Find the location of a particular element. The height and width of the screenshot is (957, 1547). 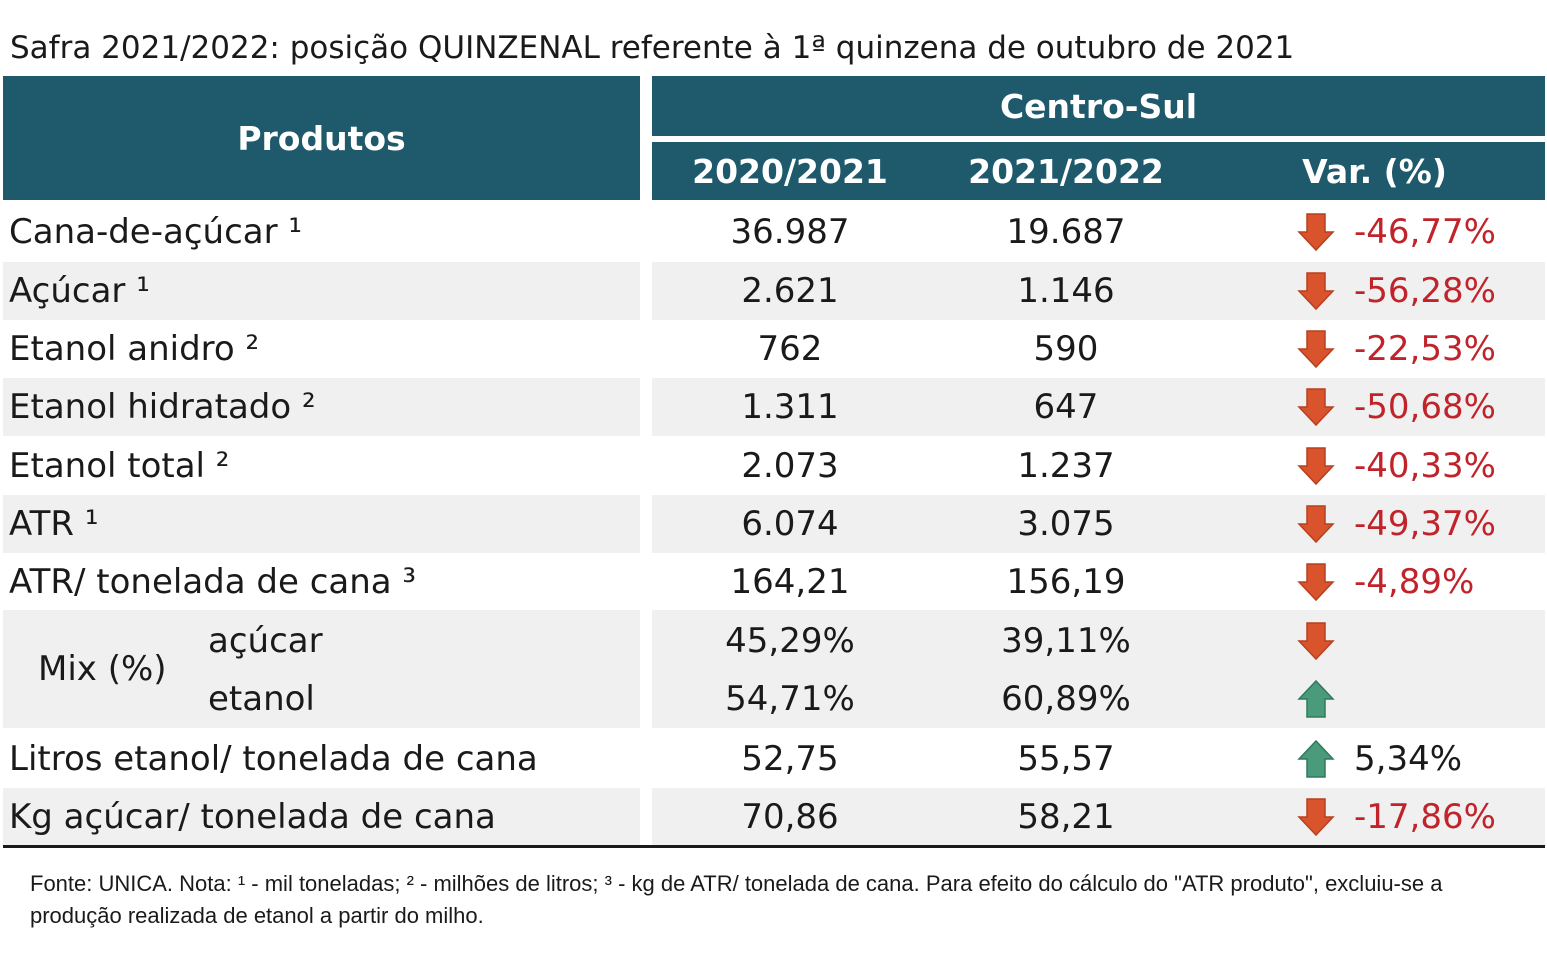

table-row: Cana-de-açúcar ¹ 36.987 19.687 -46,77% is located at coordinates (773, 232).